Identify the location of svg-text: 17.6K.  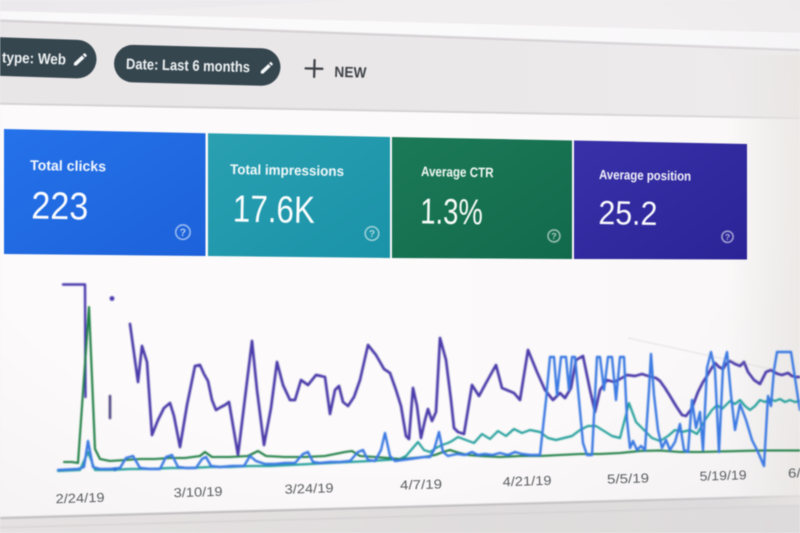
(274, 210).